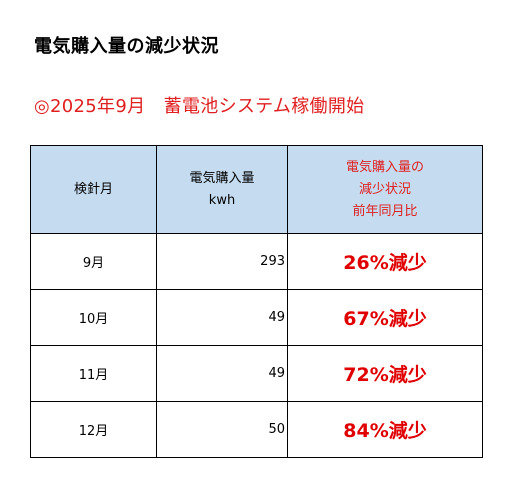 Image resolution: width=507 pixels, height=480 pixels. What do you see at coordinates (126, 46) in the screenshot?
I see `page-title: 電気購入量の減少状況` at bounding box center [126, 46].